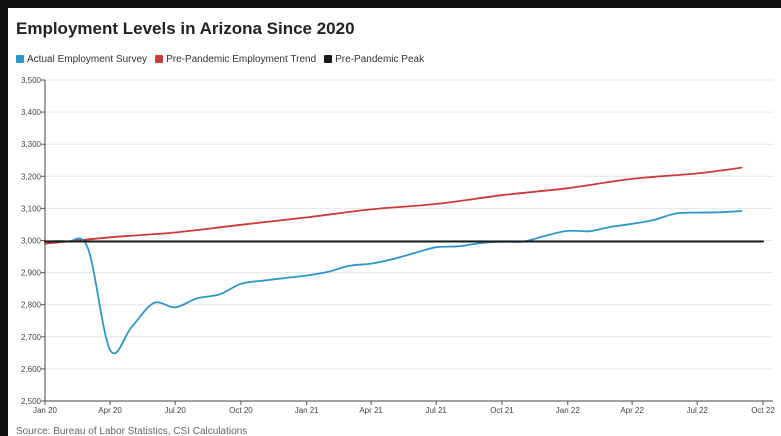 The width and height of the screenshot is (781, 436). Describe the element at coordinates (698, 410) in the screenshot. I see `x-tick-label: Jul 22` at that location.